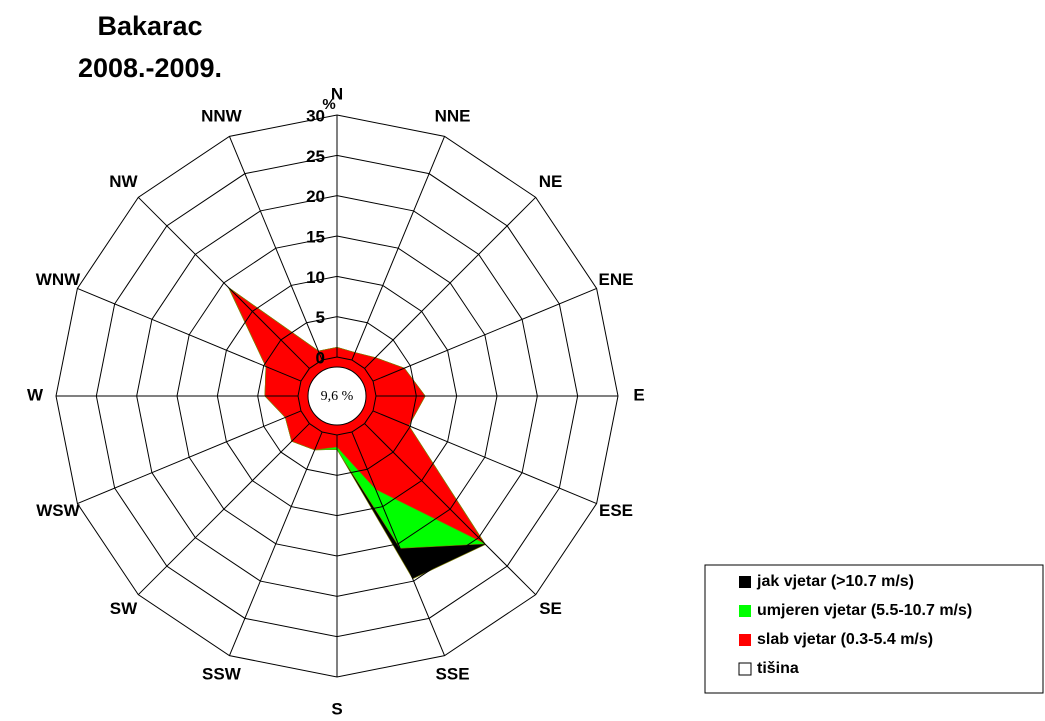  I want to click on legend-box, so click(874, 629).